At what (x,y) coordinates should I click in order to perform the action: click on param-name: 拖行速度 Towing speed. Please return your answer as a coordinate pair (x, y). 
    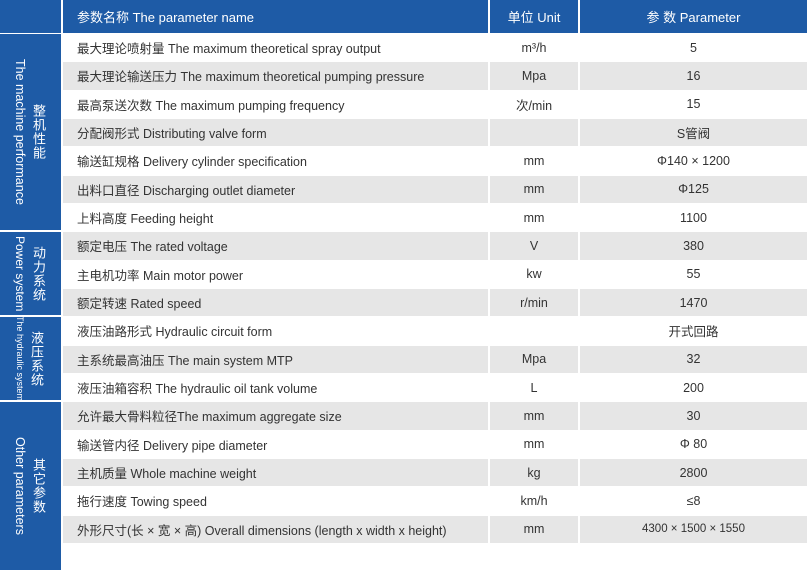
    Looking at the image, I should click on (276, 501).